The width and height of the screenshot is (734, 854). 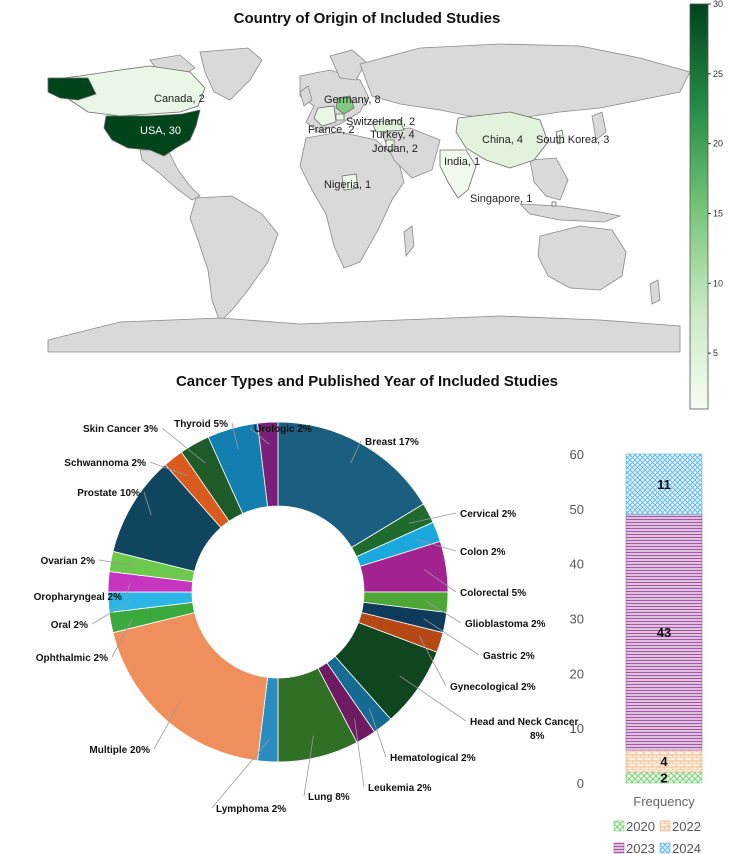 I want to click on label-nigeria: Nigeria, 1, so click(x=347, y=185).